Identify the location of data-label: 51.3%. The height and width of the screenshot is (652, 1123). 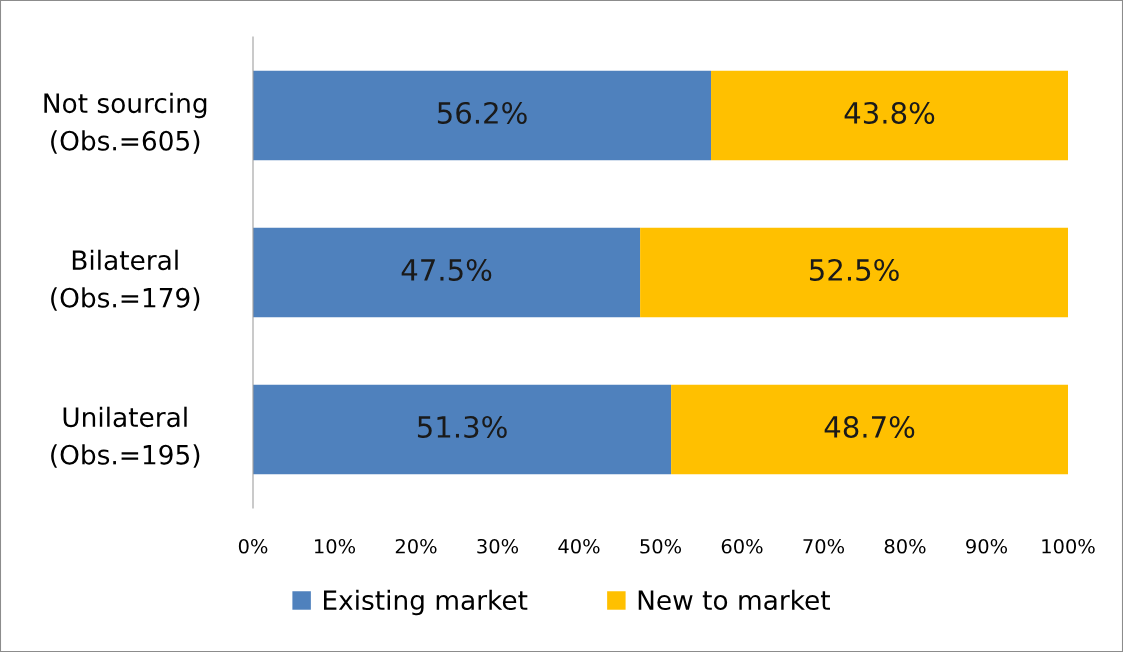
(462, 426).